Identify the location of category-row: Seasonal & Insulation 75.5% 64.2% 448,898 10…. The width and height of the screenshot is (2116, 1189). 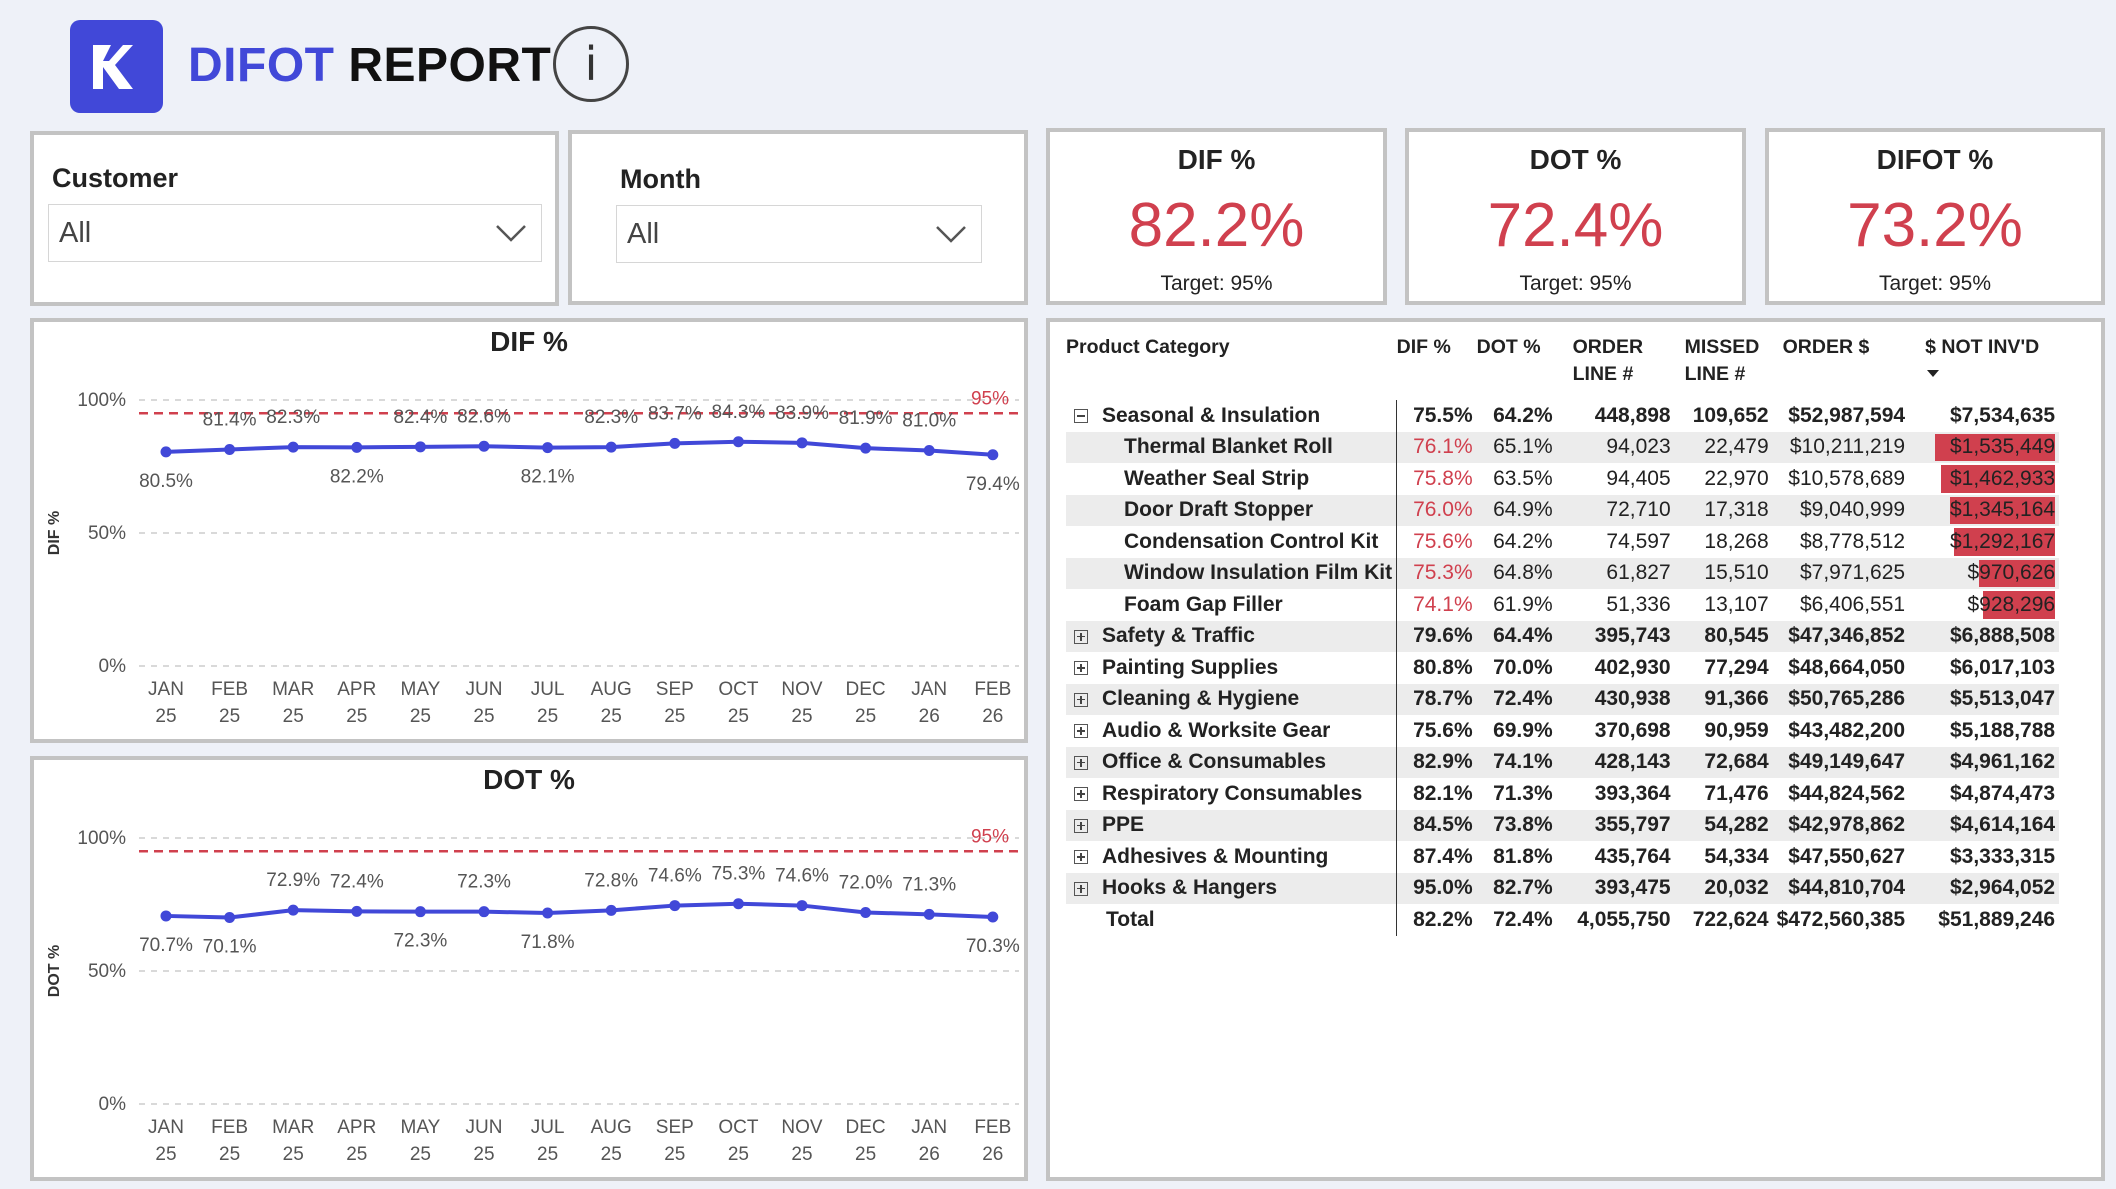
(1562, 416).